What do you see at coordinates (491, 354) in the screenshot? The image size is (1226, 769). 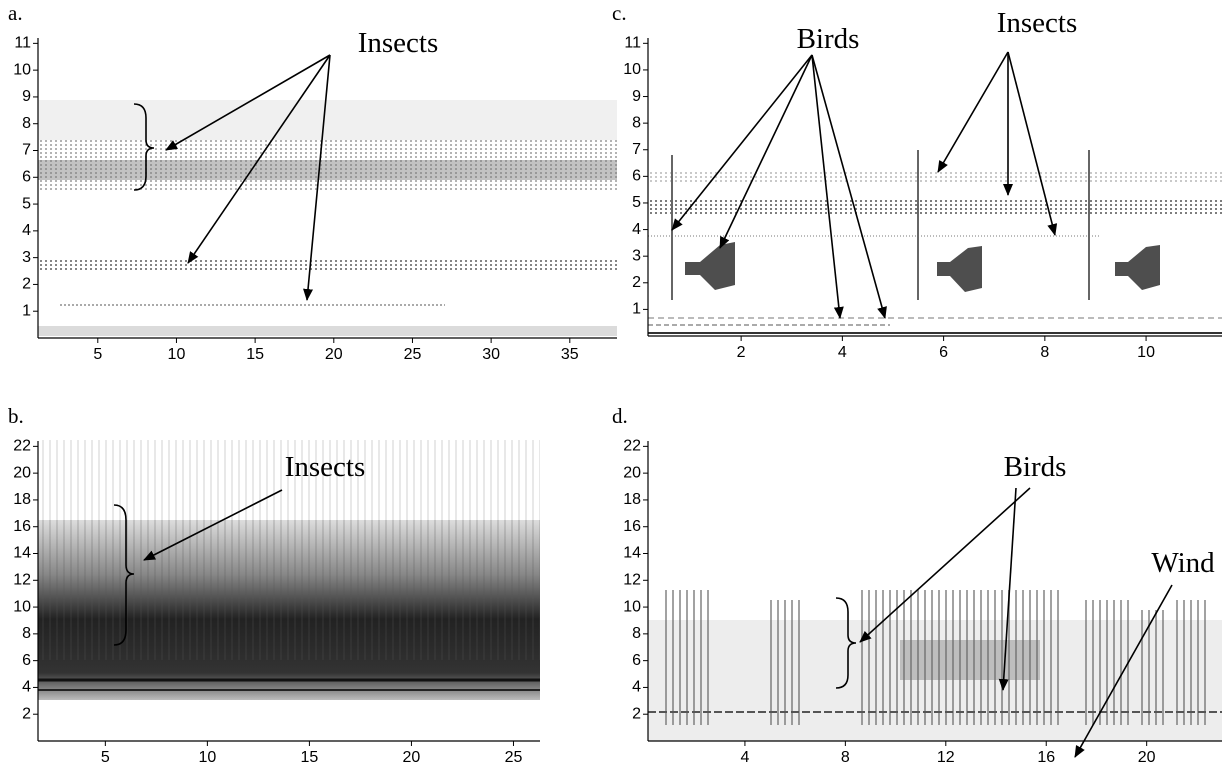 I see `x-tick-label: 30` at bounding box center [491, 354].